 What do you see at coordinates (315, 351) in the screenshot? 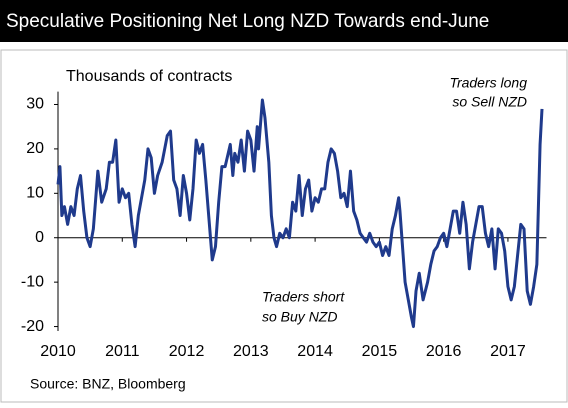
I see `x-tick-label: 2014` at bounding box center [315, 351].